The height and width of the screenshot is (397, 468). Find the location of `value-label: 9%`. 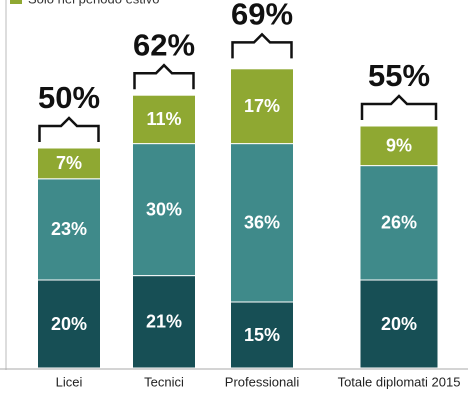

value-label: 9% is located at coordinates (399, 146).